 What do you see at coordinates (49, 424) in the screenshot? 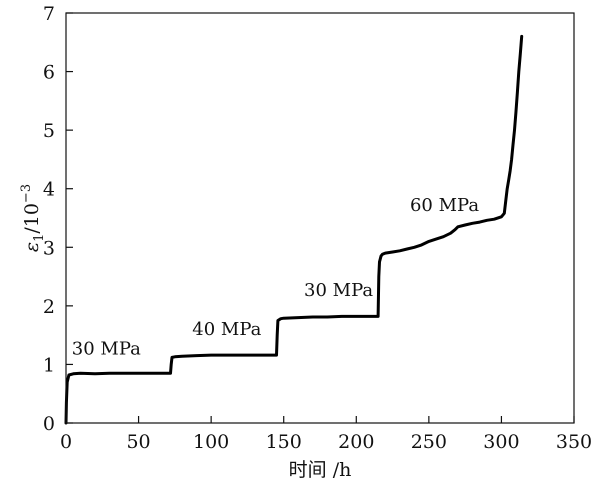
I see `y-tick-label: 0` at bounding box center [49, 424].